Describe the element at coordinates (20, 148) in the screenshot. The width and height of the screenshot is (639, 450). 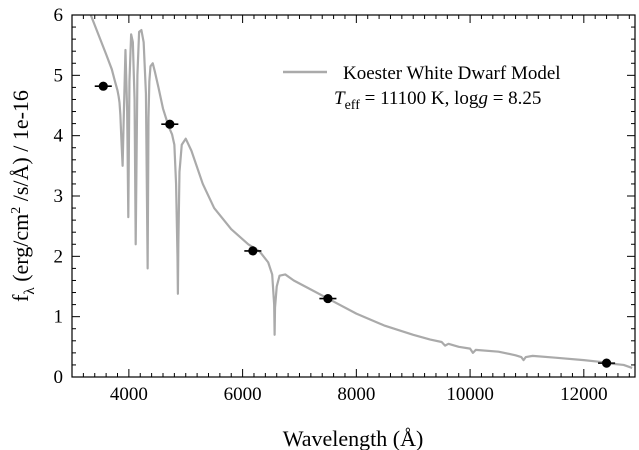
I see `y-axis-title-unit-b: /s/Å) / 1e-16` at that location.